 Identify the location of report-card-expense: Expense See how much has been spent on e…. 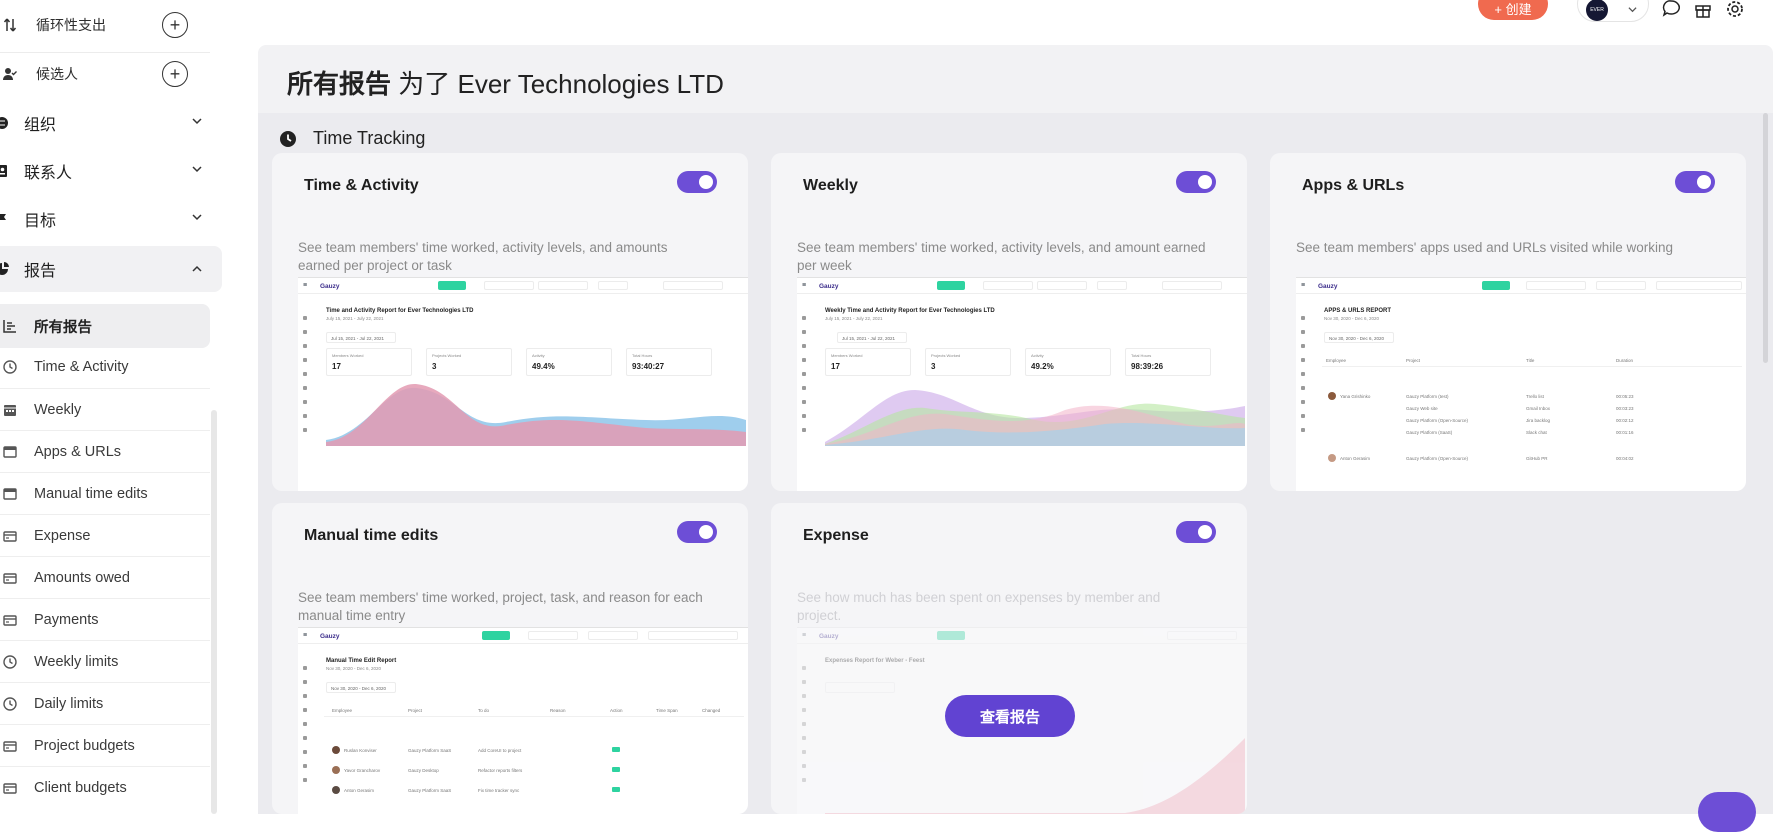
(1009, 658).